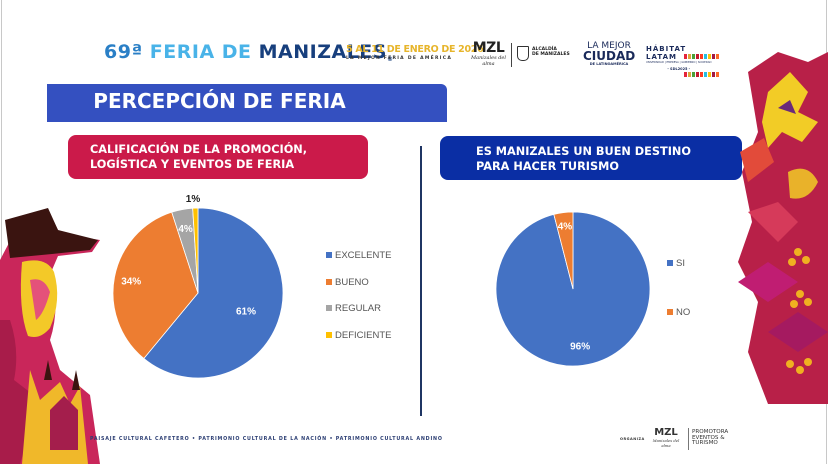 Image resolution: width=828 pixels, height=464 pixels. Describe the element at coordinates (488, 61) in the screenshot. I see `mzl-logo-subtitle: Manizales del alma` at that location.